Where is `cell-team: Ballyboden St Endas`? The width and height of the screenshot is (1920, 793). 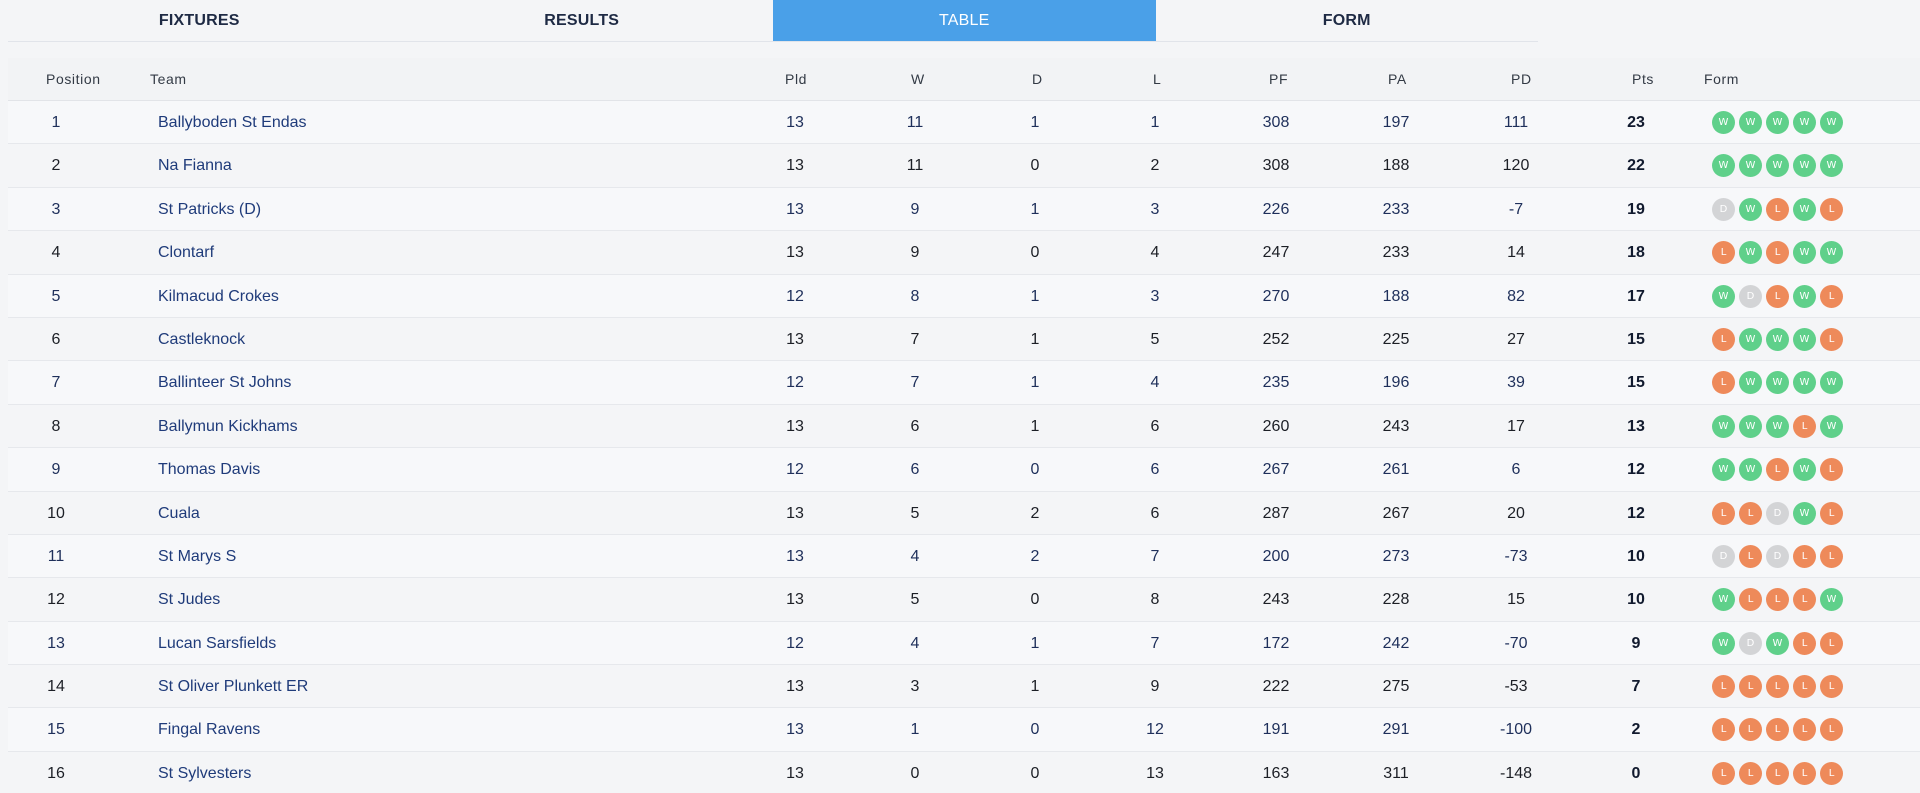 cell-team: Ballyboden St Endas is located at coordinates (232, 122).